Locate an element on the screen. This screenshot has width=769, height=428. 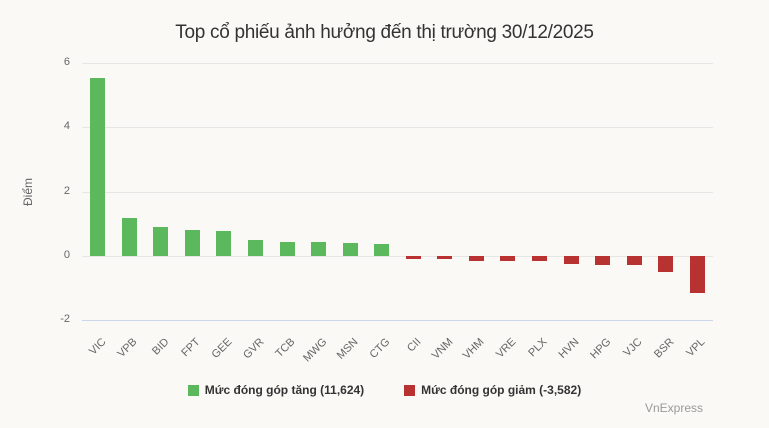
x-tick-label: VRE is located at coordinates (506, 348).